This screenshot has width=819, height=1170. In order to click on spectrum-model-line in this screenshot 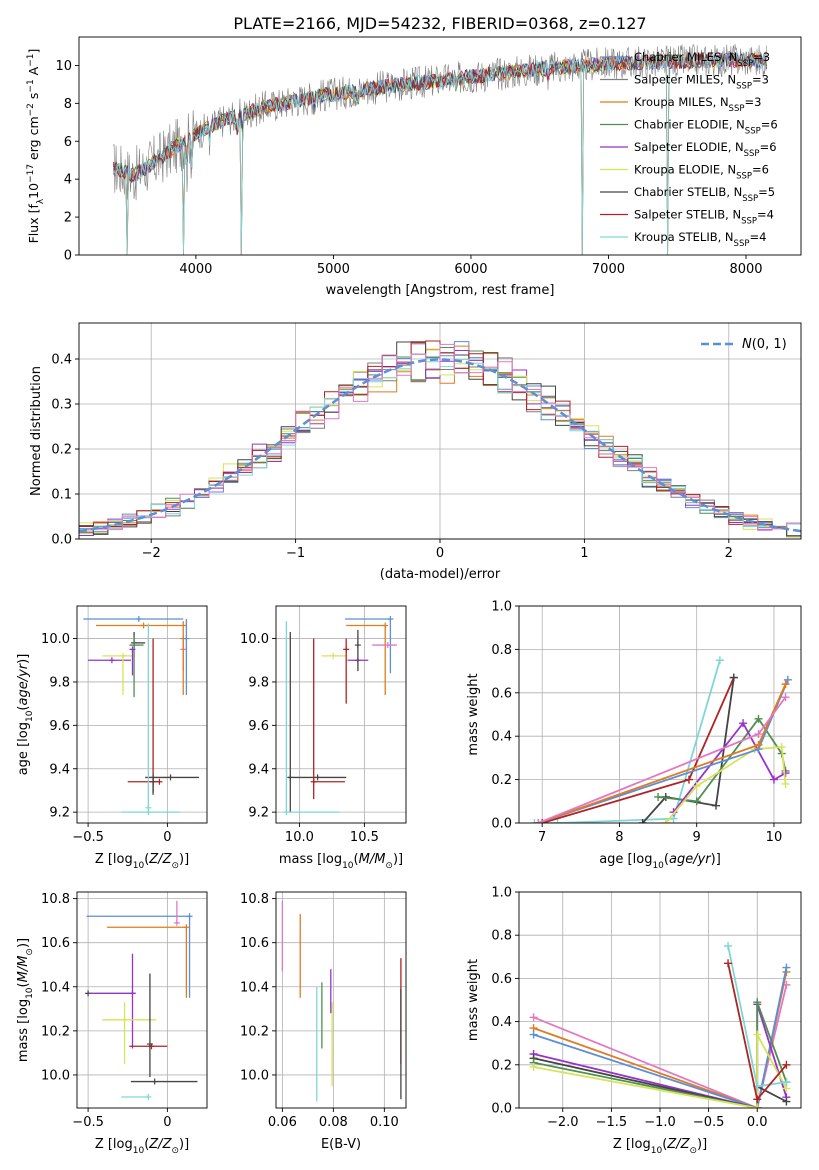, I will do `click(440, 153)`.